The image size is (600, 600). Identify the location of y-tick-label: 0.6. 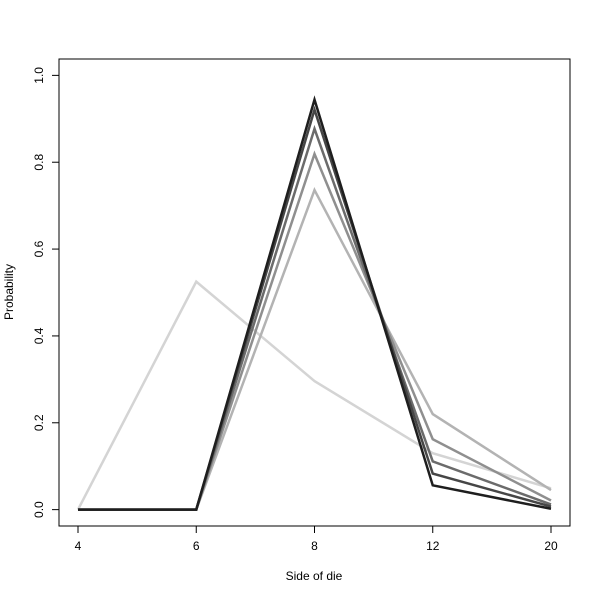
(39, 248).